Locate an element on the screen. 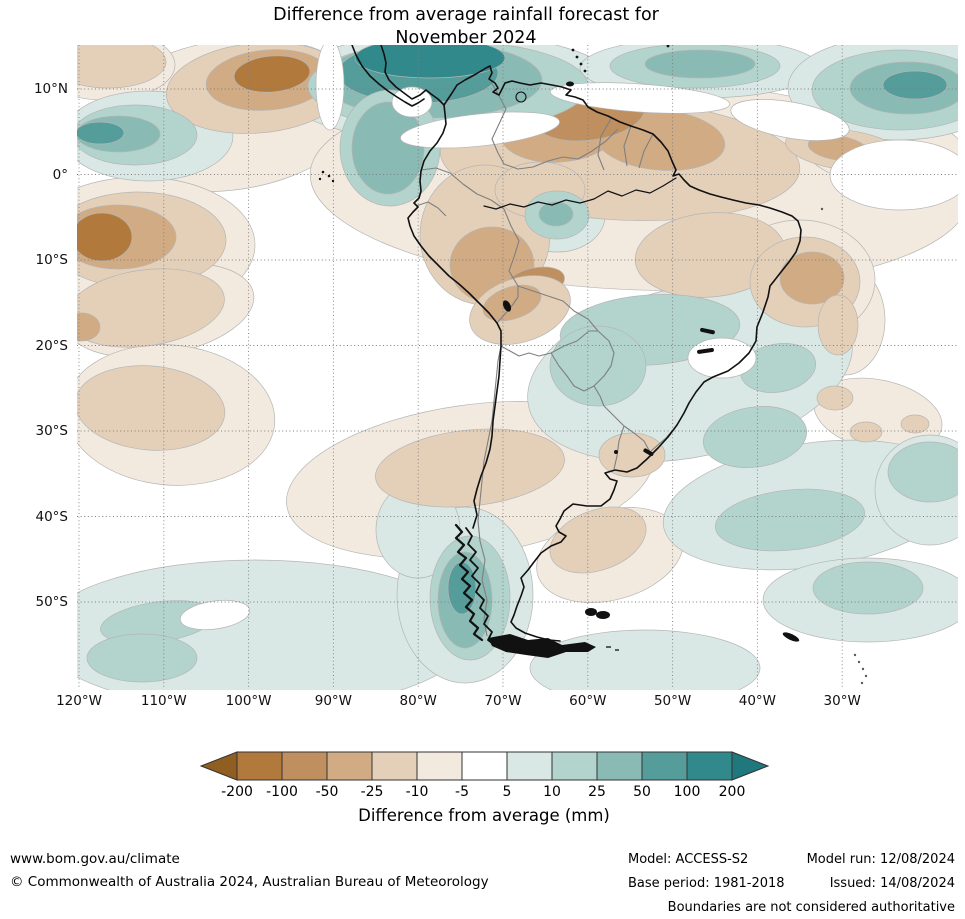 The height and width of the screenshot is (919, 965). colorbar-tick: -25 is located at coordinates (372, 792).